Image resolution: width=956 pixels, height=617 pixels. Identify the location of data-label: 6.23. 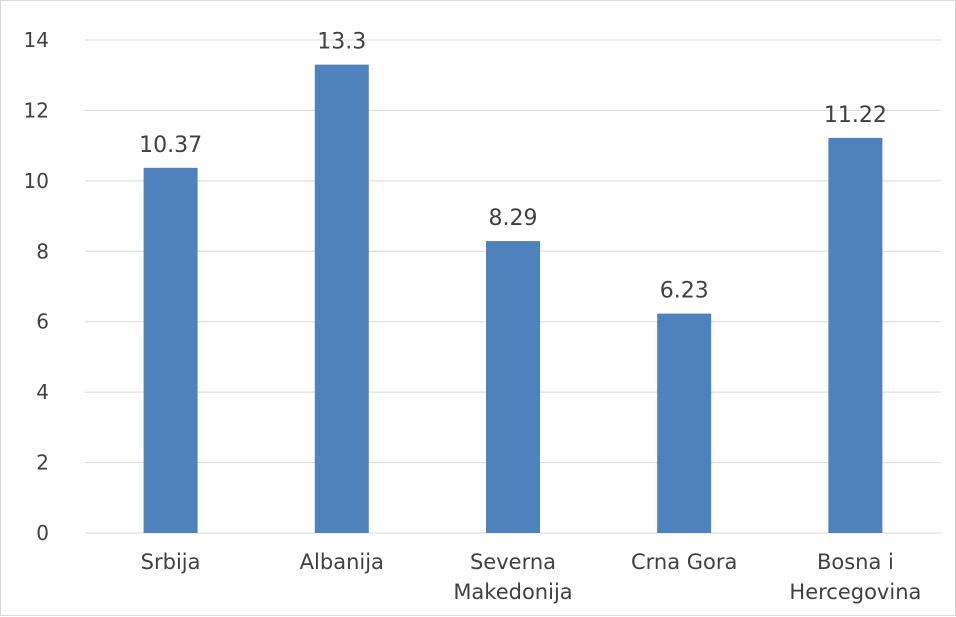
(684, 291).